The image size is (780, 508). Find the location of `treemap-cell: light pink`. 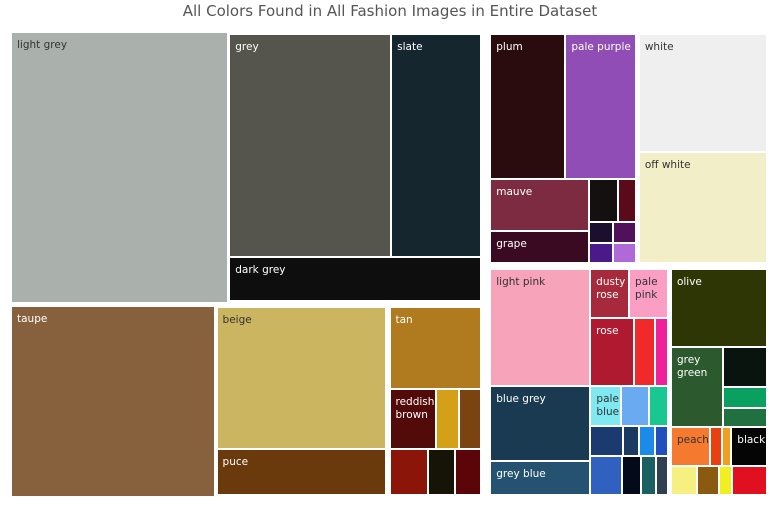

treemap-cell: light pink is located at coordinates (540, 327).